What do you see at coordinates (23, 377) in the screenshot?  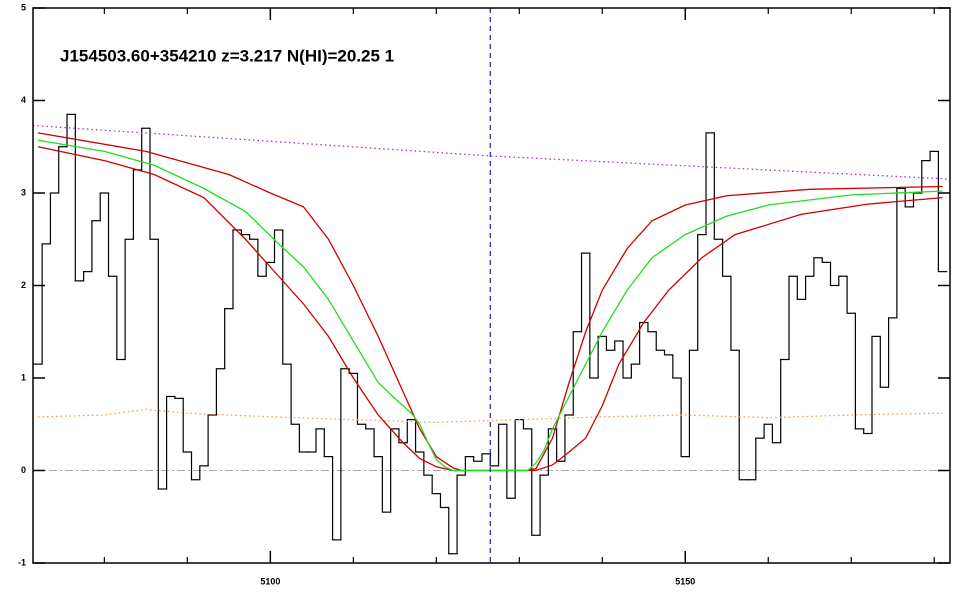 I see `y-tick-label: 1` at bounding box center [23, 377].